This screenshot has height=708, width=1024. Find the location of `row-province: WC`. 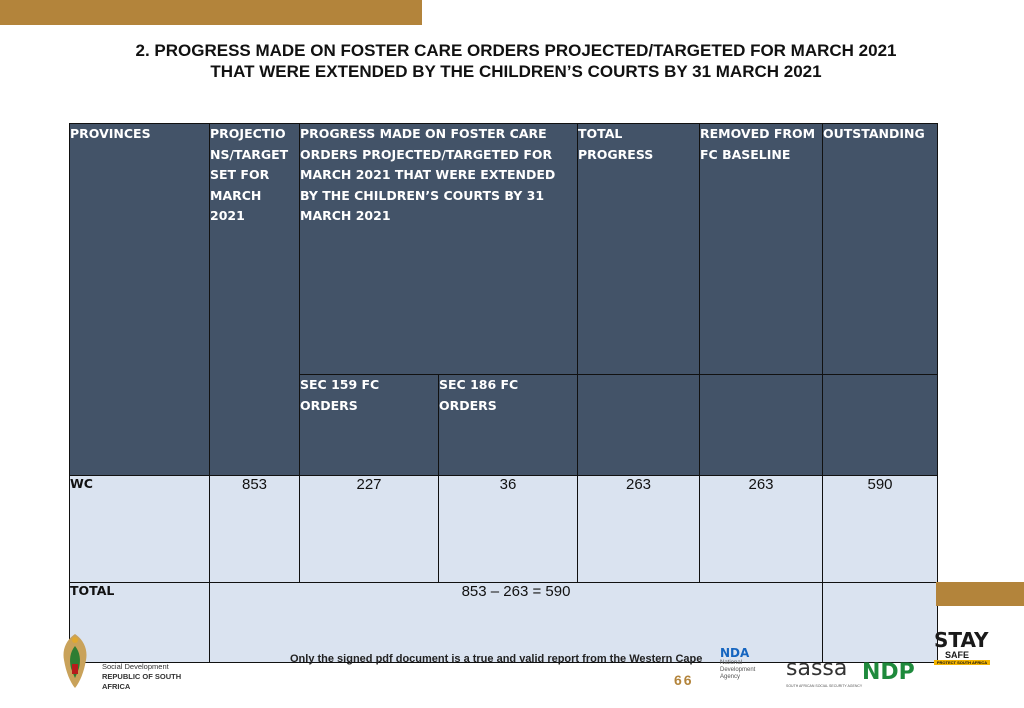

row-province: WC is located at coordinates (139, 529).